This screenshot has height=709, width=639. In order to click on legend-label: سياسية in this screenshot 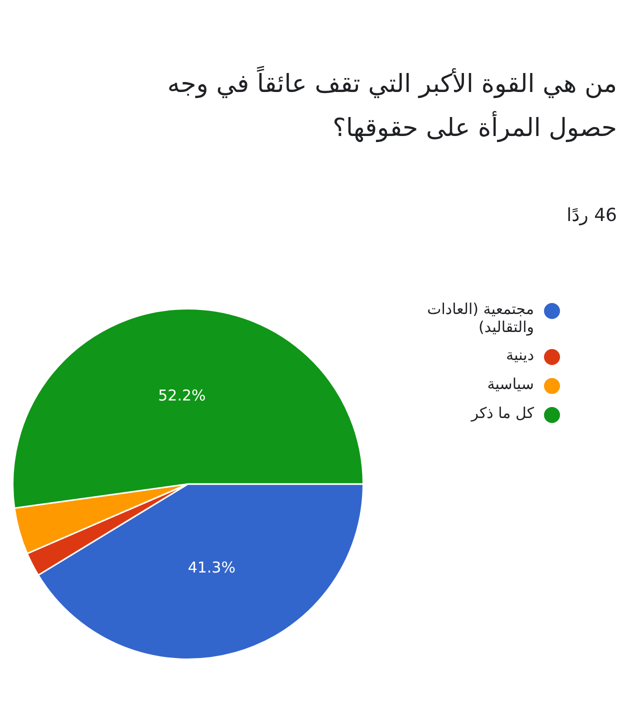, I will do `click(510, 384)`.